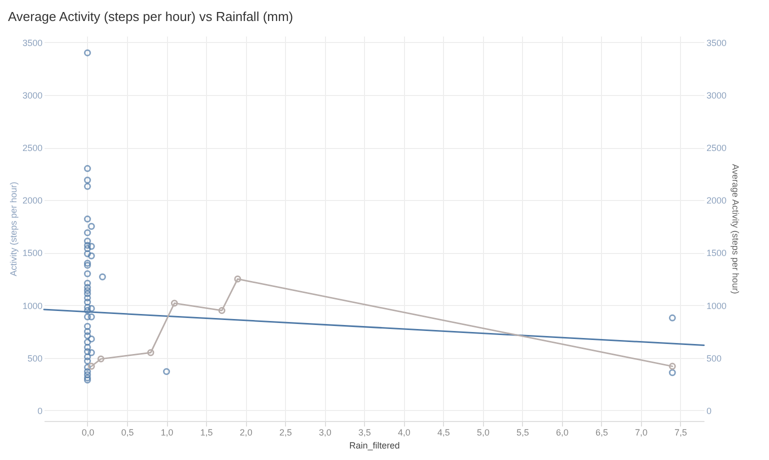 The width and height of the screenshot is (769, 460). I want to click on x-tick-label: 2,0, so click(246, 433).